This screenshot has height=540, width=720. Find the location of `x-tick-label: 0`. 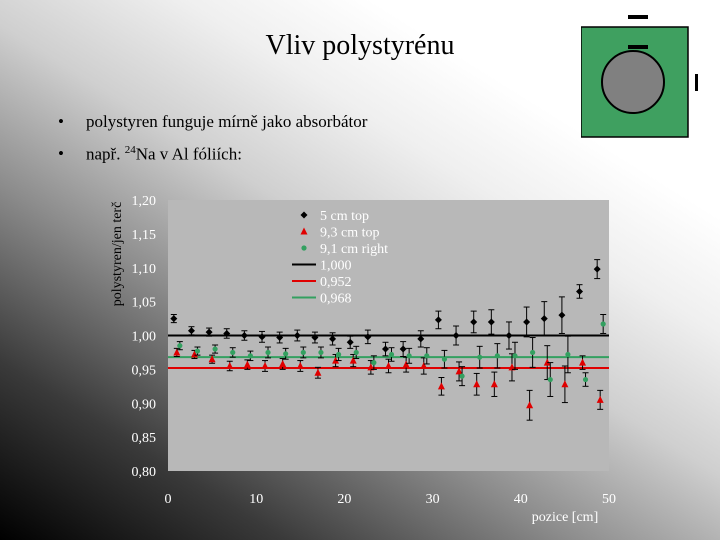

x-tick-label: 0 is located at coordinates (168, 499).